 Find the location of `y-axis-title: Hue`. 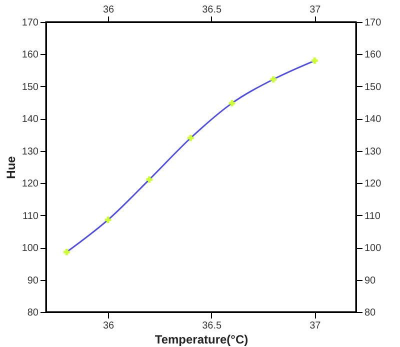

y-axis-title: Hue is located at coordinates (11, 167).